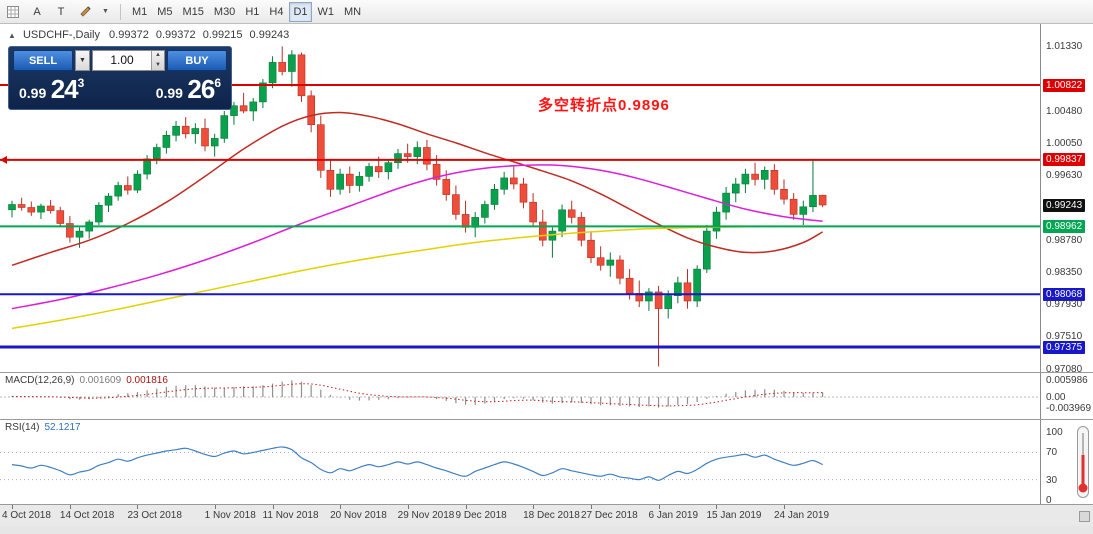  What do you see at coordinates (673, 515) in the screenshot?
I see `date-label-6-Jan-2019: 6 Jan 2019` at bounding box center [673, 515].